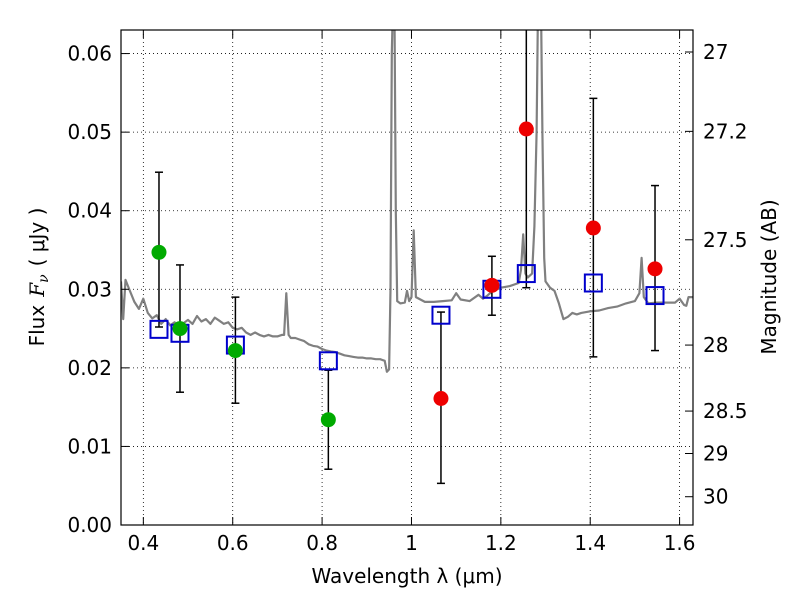 Image resolution: width=800 pixels, height=600 pixels. Describe the element at coordinates (143, 543) in the screenshot. I see `x-tick-label: 0.4` at that location.